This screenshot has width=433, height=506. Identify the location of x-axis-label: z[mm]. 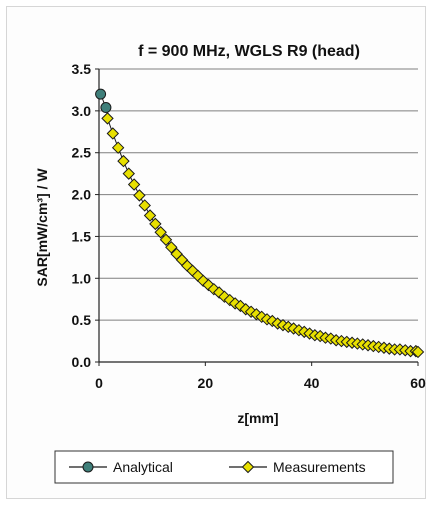
(257, 418).